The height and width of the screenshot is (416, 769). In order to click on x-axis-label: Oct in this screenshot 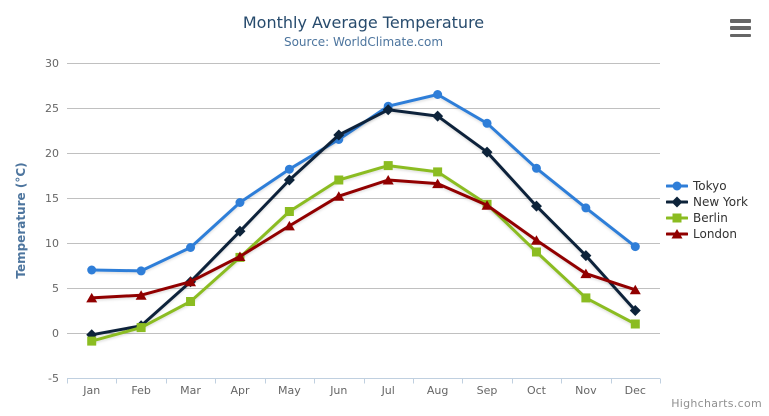, I will do `click(537, 390)`.